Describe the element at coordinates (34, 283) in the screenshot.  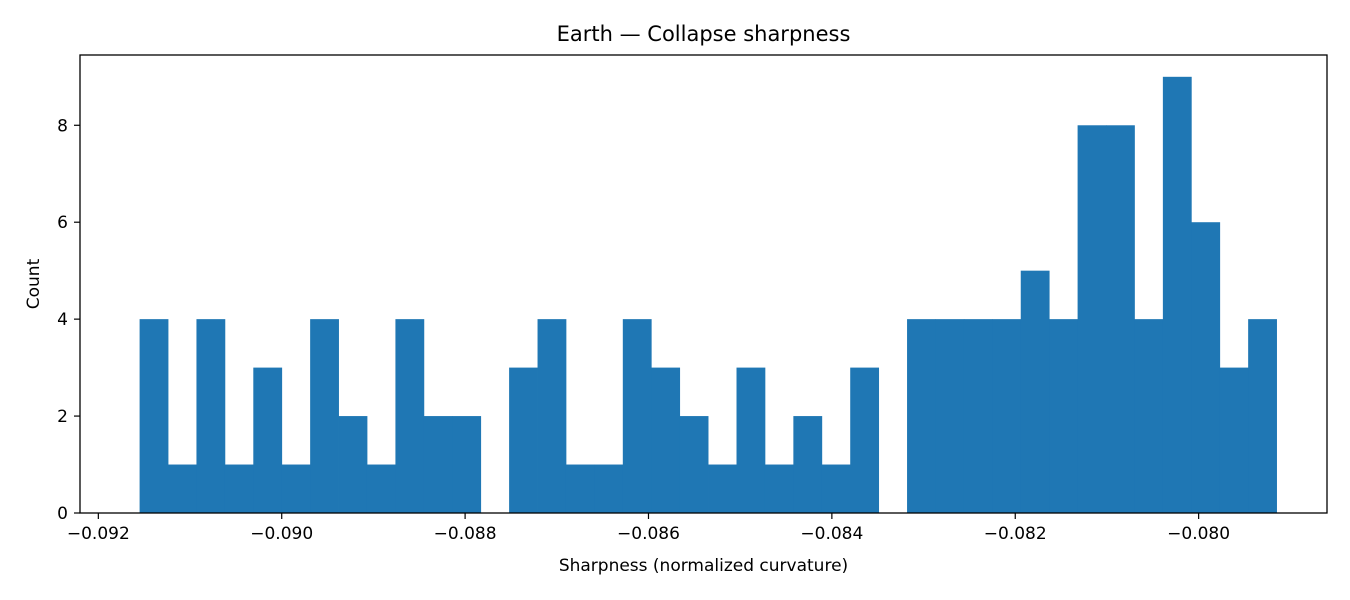
I see `y-axis-label: Count` at that location.